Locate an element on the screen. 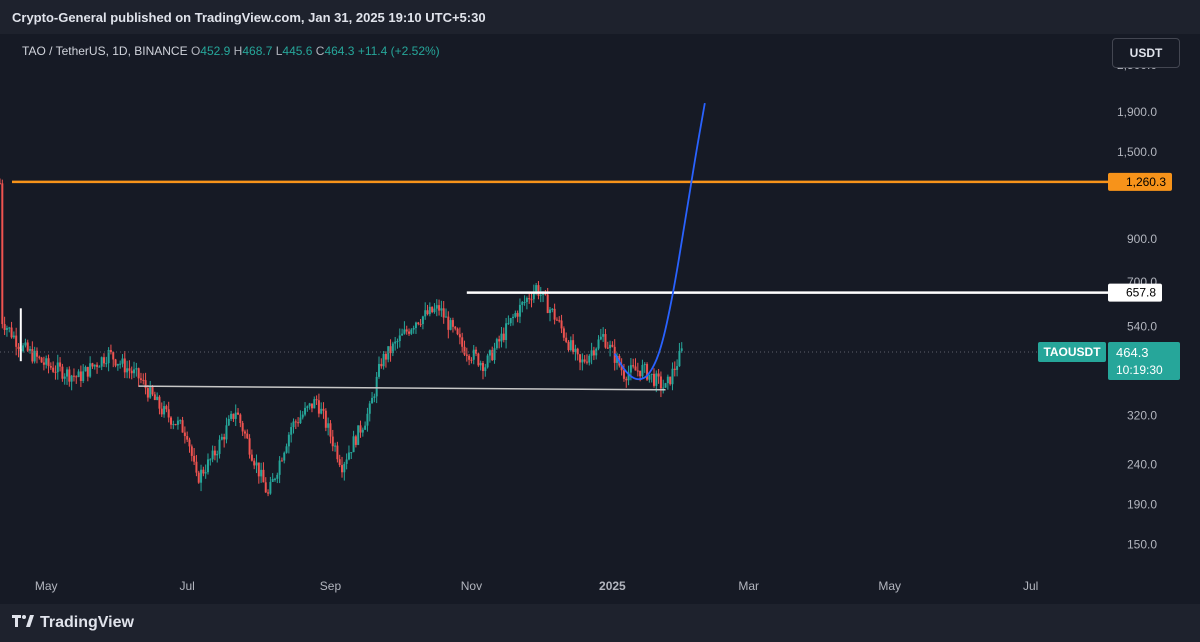 The height and width of the screenshot is (642, 1200). time-tick-label: Nov is located at coordinates (471, 586).